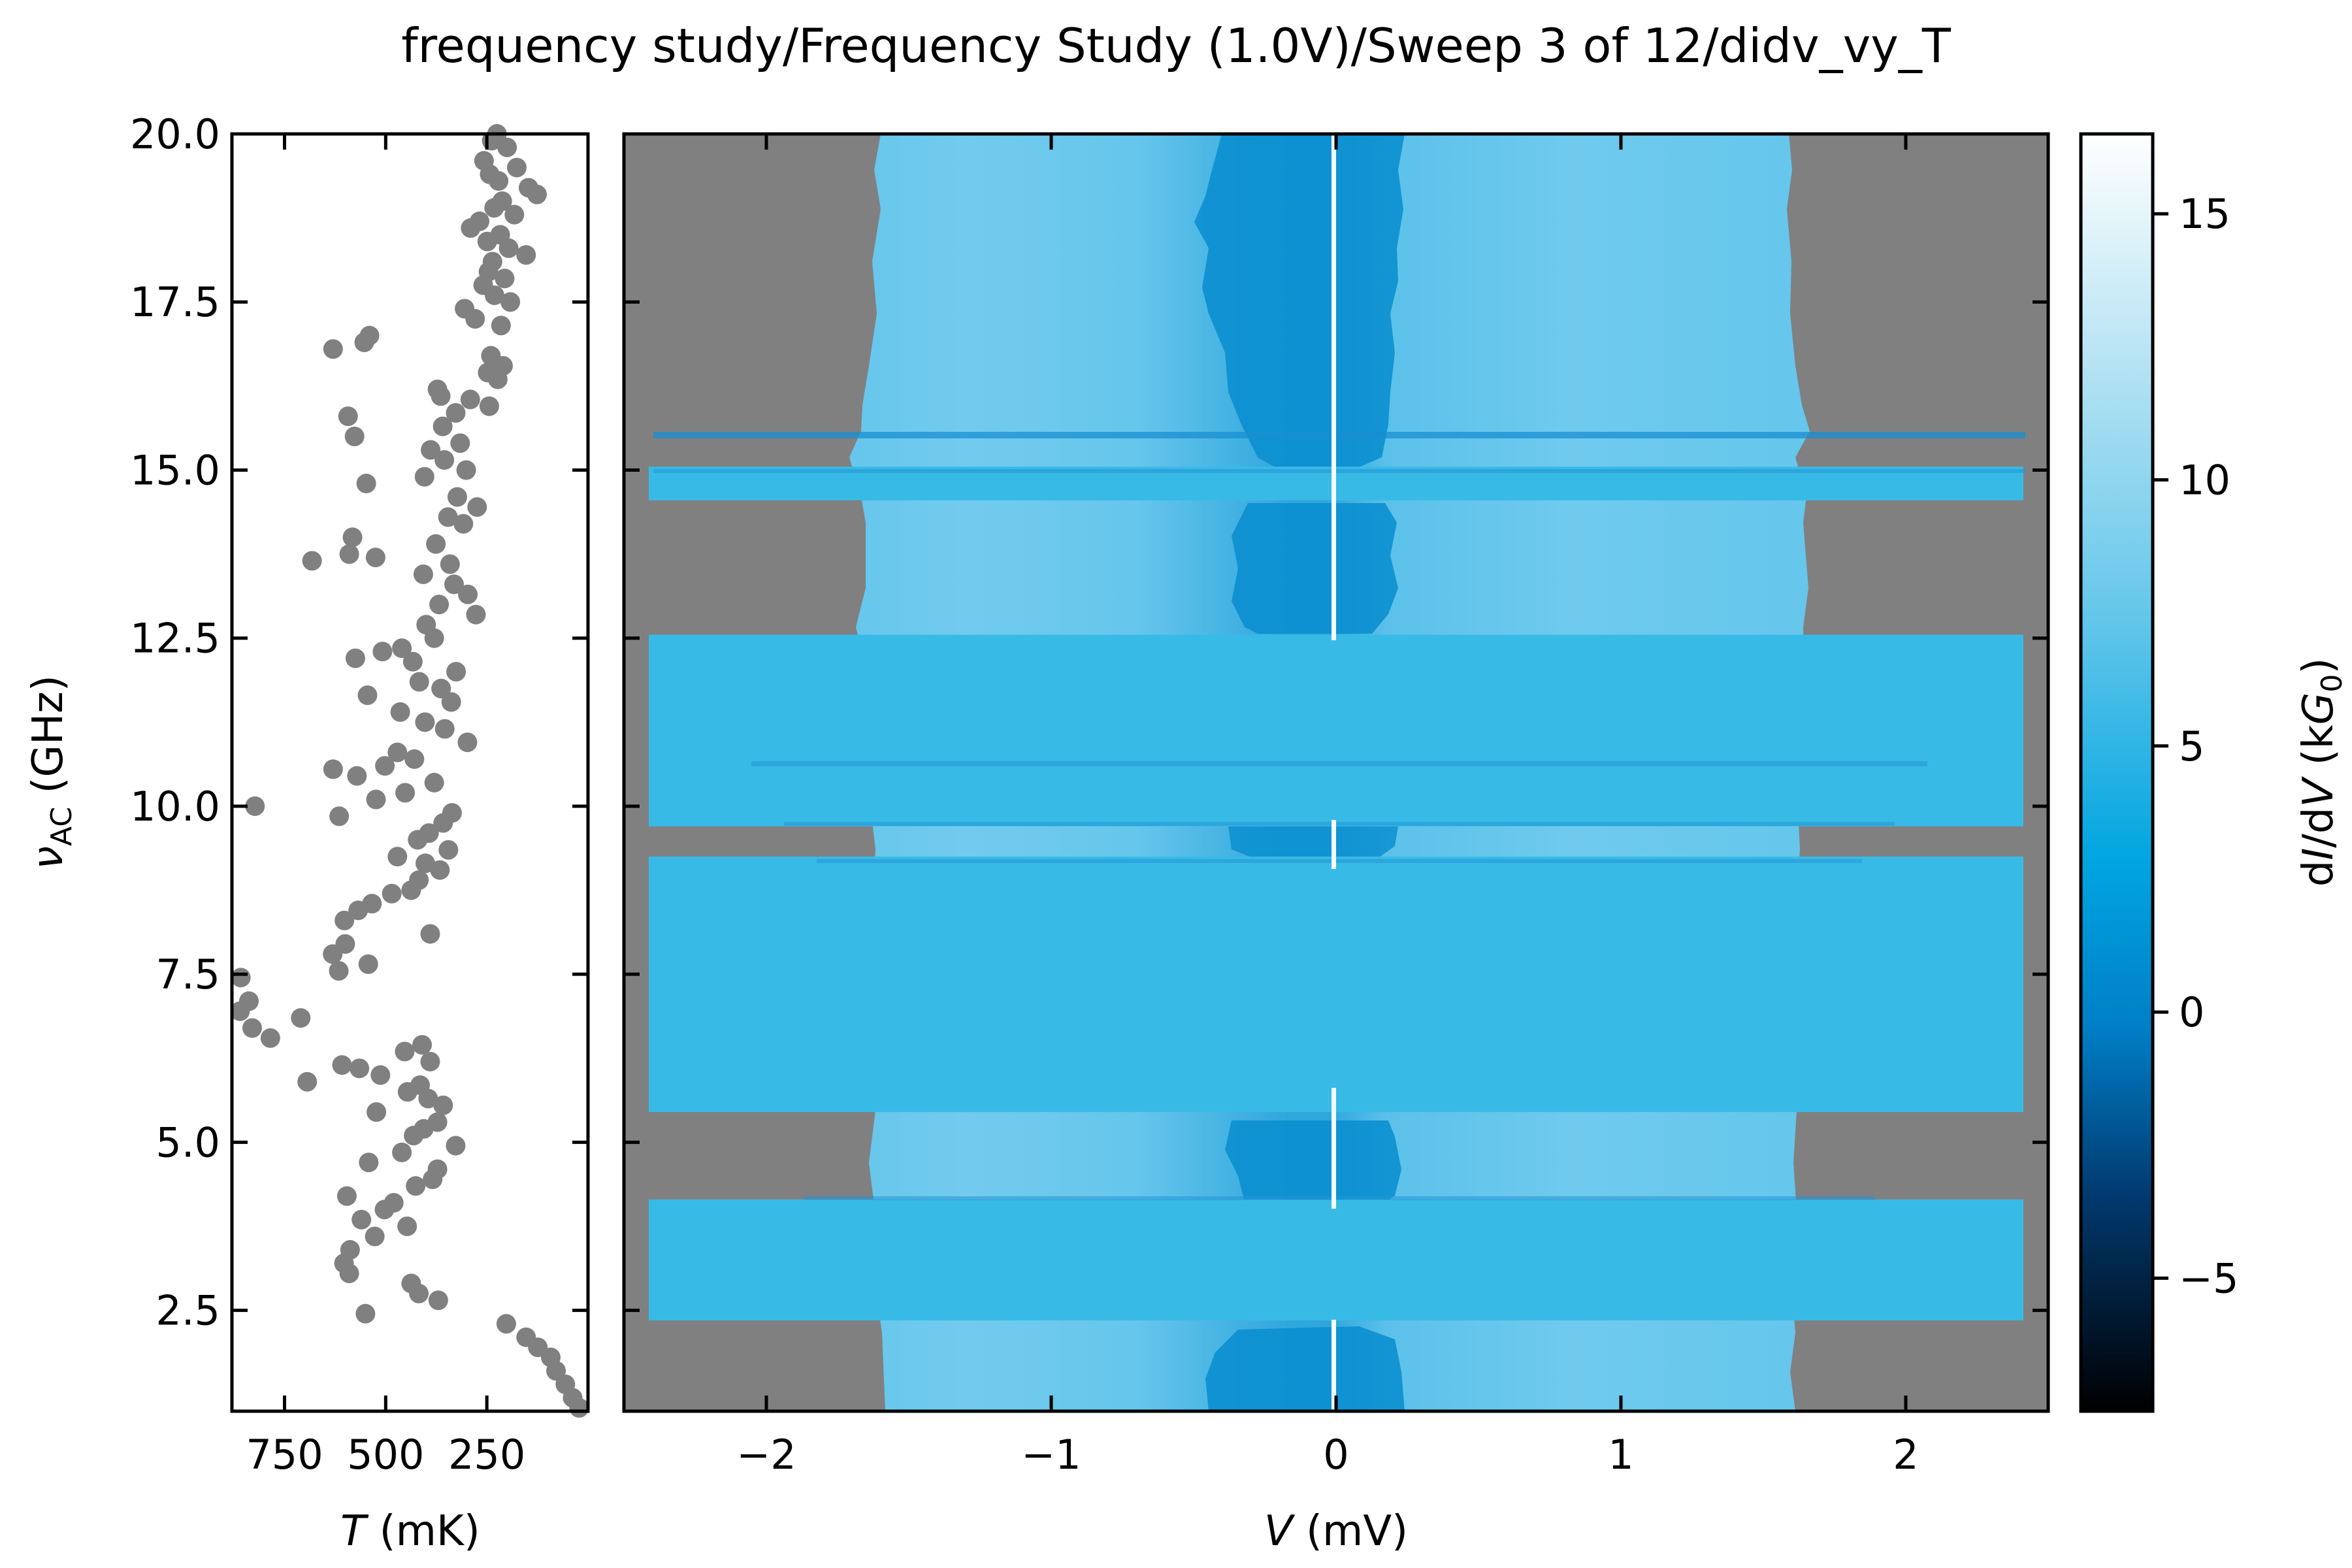 The height and width of the screenshot is (1568, 2352). What do you see at coordinates (409, 771) in the screenshot?
I see `temperature-points` at bounding box center [409, 771].